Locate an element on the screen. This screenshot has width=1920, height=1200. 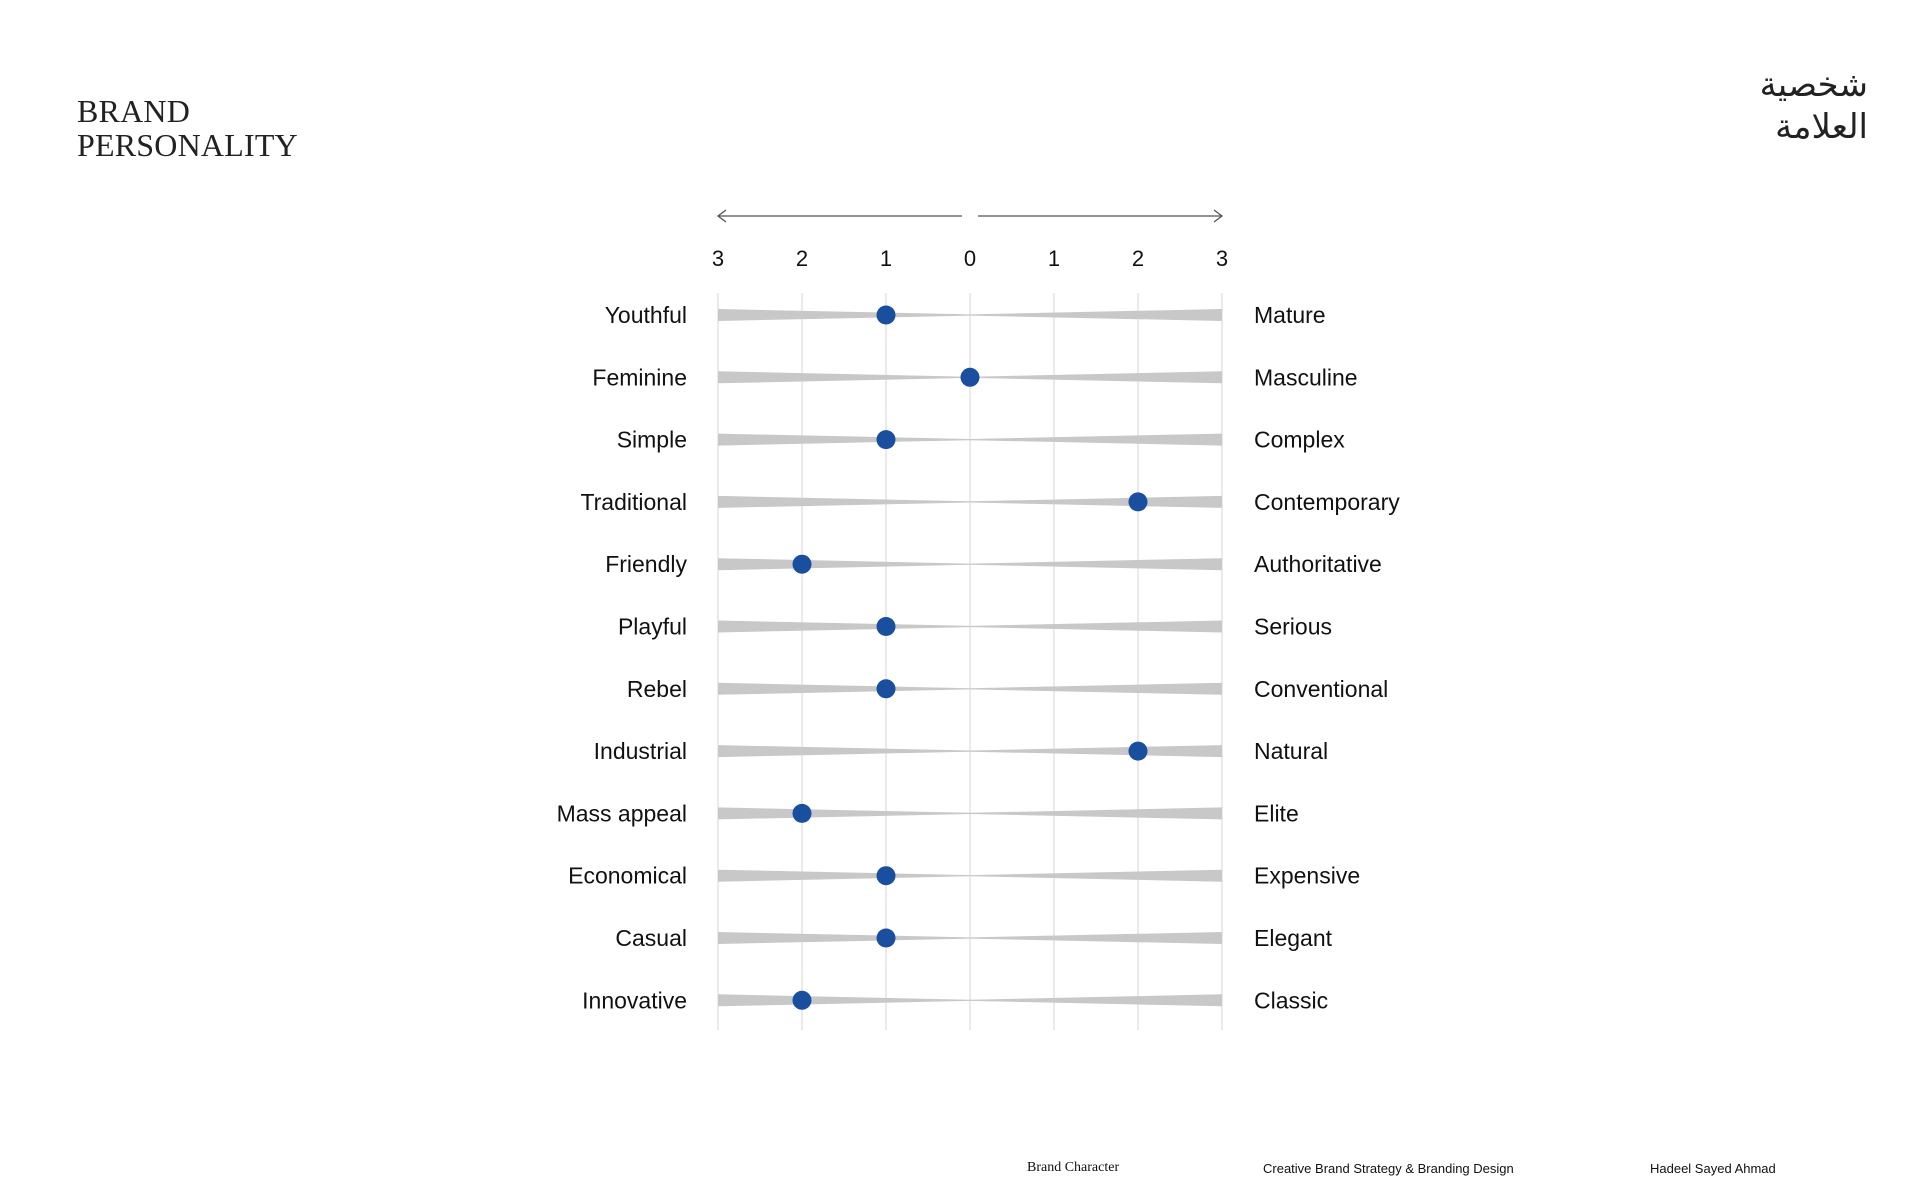
right-trait-label: Serious is located at coordinates (1293, 627).